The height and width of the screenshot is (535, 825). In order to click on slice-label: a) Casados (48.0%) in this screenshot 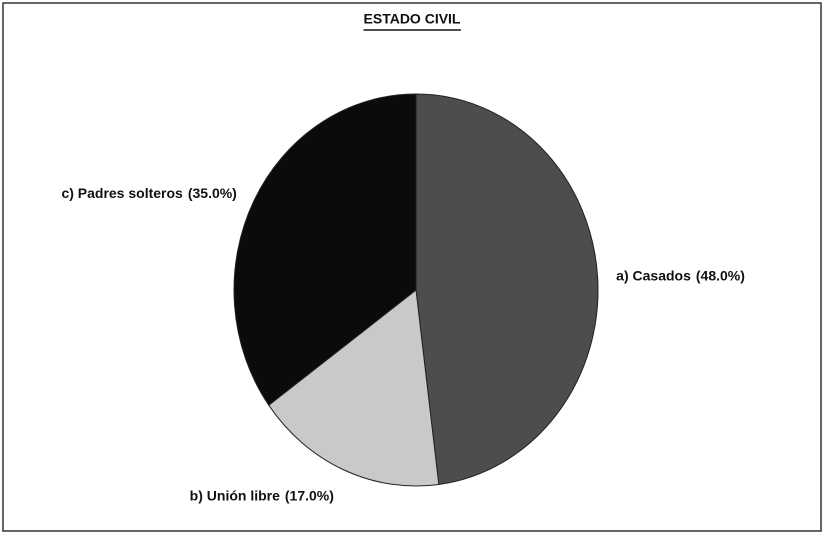, I will do `click(680, 275)`.